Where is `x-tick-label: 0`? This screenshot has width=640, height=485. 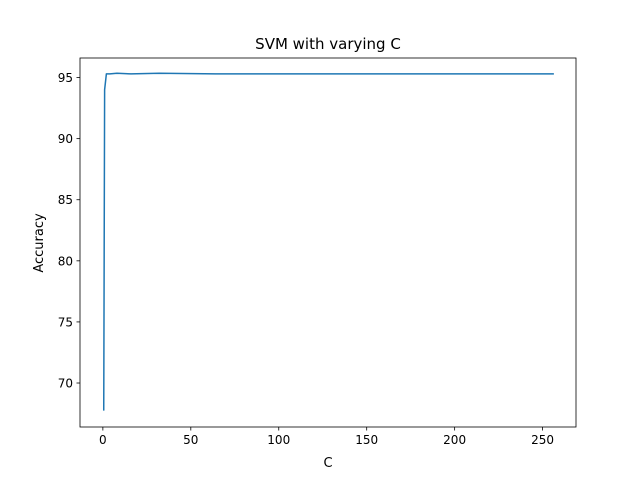 x-tick-label: 0 is located at coordinates (103, 440).